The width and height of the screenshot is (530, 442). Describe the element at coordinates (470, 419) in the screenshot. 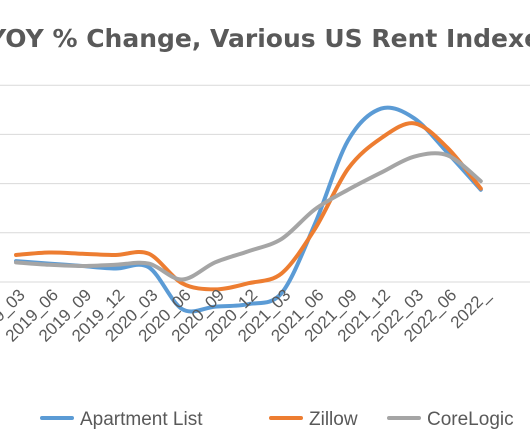

I see `legend-label: CoreLogic` at that location.